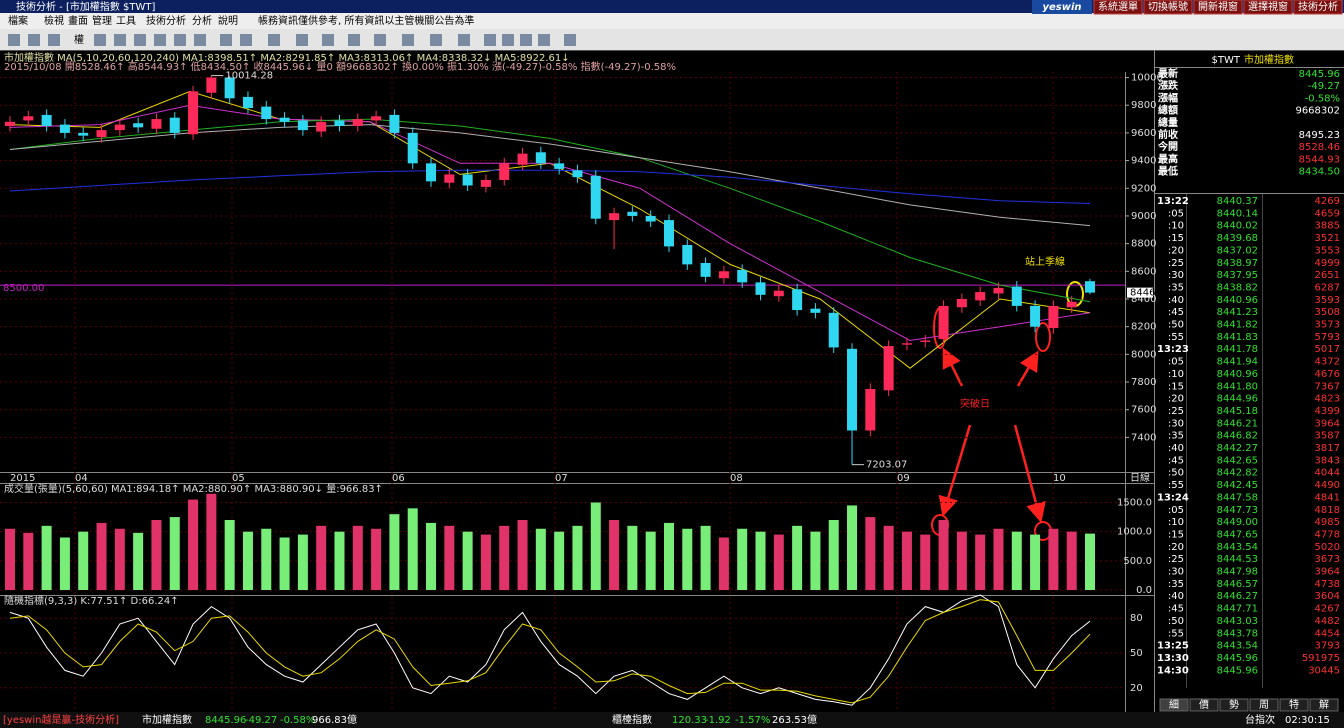 The image size is (1344, 728). What do you see at coordinates (1317, 111) in the screenshot?
I see `quote-value: 9668302` at bounding box center [1317, 111].